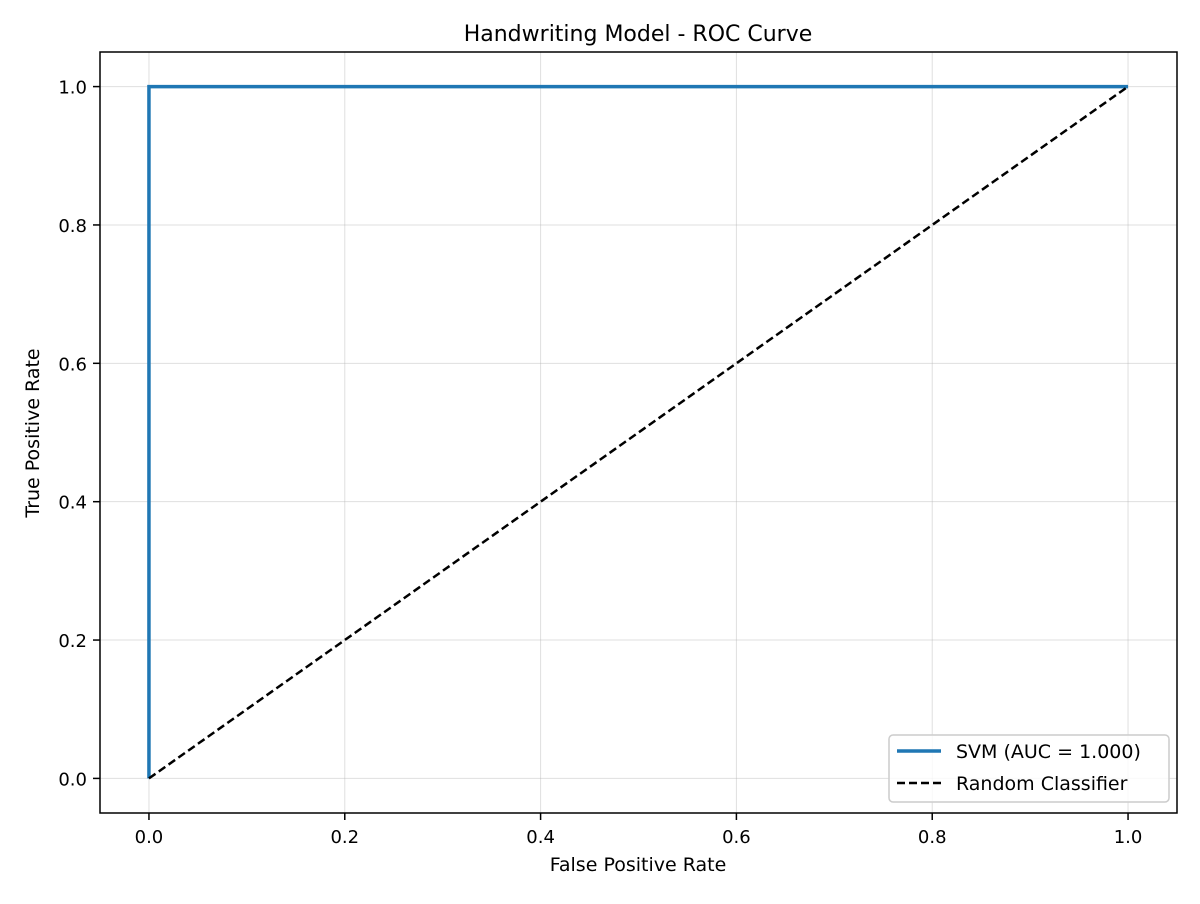  What do you see at coordinates (1048, 752) in the screenshot?
I see `legend-label-svm: SVM (AUC = 1.000)` at bounding box center [1048, 752].